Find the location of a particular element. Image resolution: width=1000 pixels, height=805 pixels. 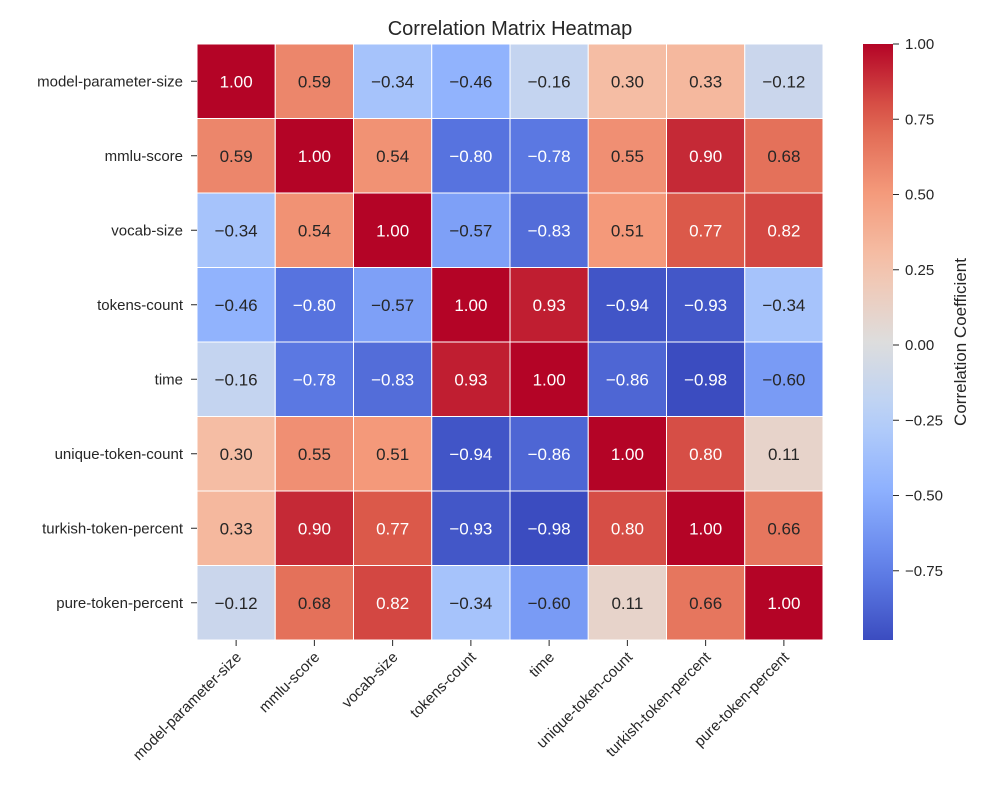

y-tick-label: mmlu-score is located at coordinates (144, 156).